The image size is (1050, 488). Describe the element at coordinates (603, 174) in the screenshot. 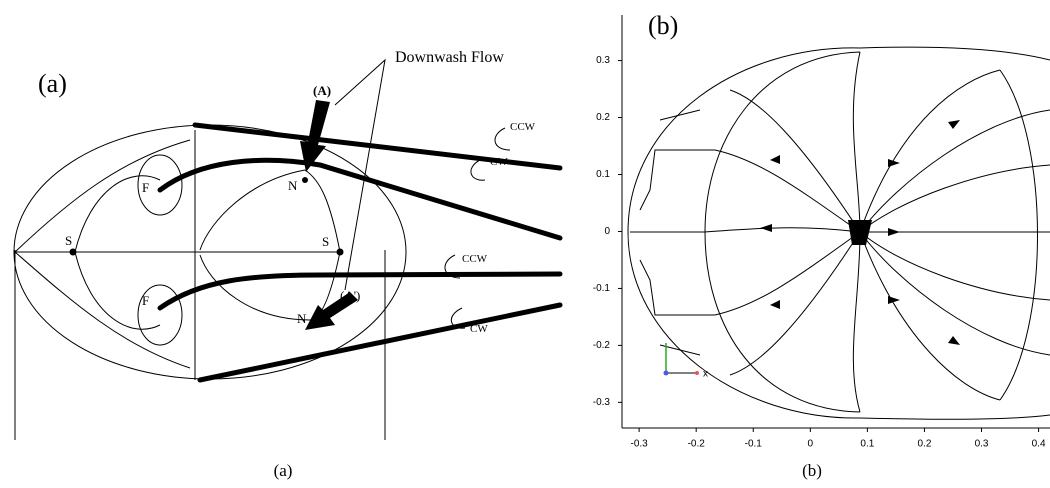

I see `y-tick-label: 0.1` at that location.